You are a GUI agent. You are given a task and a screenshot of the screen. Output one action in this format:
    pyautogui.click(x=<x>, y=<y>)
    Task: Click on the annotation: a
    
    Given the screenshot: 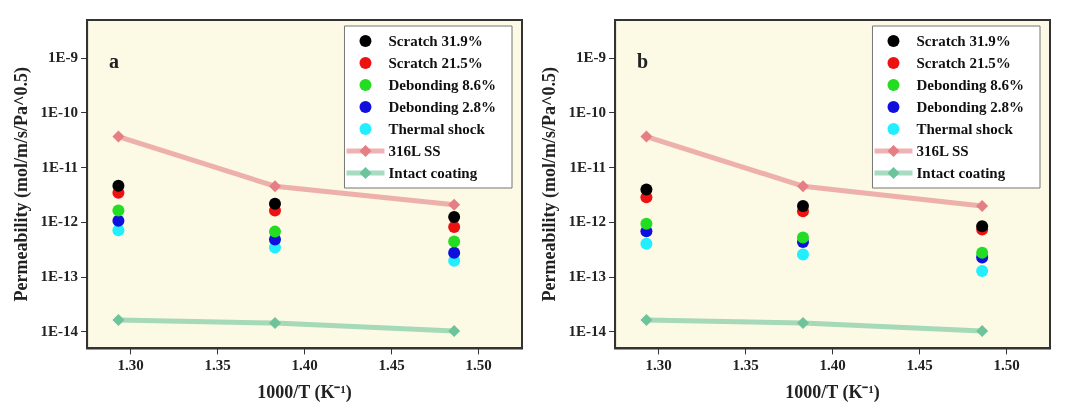 What is the action you would take?
    pyautogui.click(x=114, y=61)
    